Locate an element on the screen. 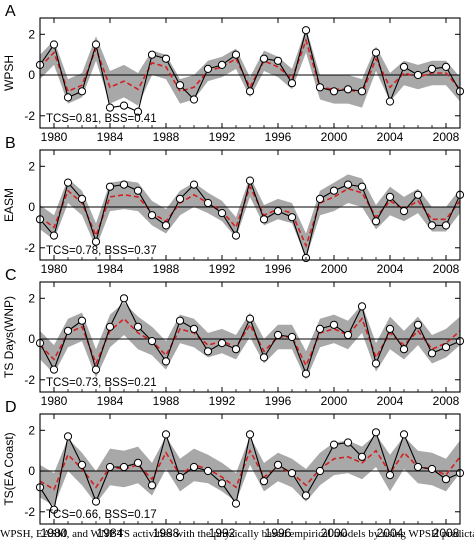  skill-annotation: TCS=0.66, BSS=0.17 is located at coordinates (101, 515).